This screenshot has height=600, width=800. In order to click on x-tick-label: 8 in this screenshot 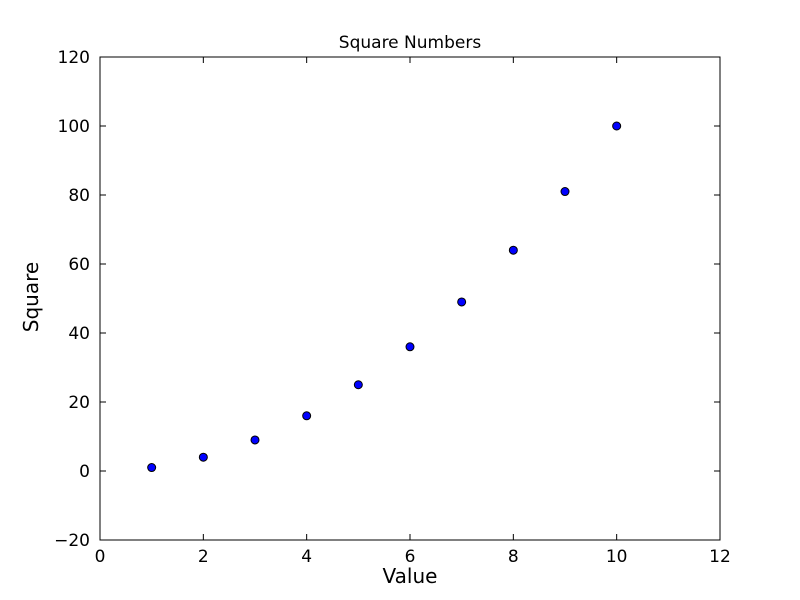, I will do `click(513, 557)`.